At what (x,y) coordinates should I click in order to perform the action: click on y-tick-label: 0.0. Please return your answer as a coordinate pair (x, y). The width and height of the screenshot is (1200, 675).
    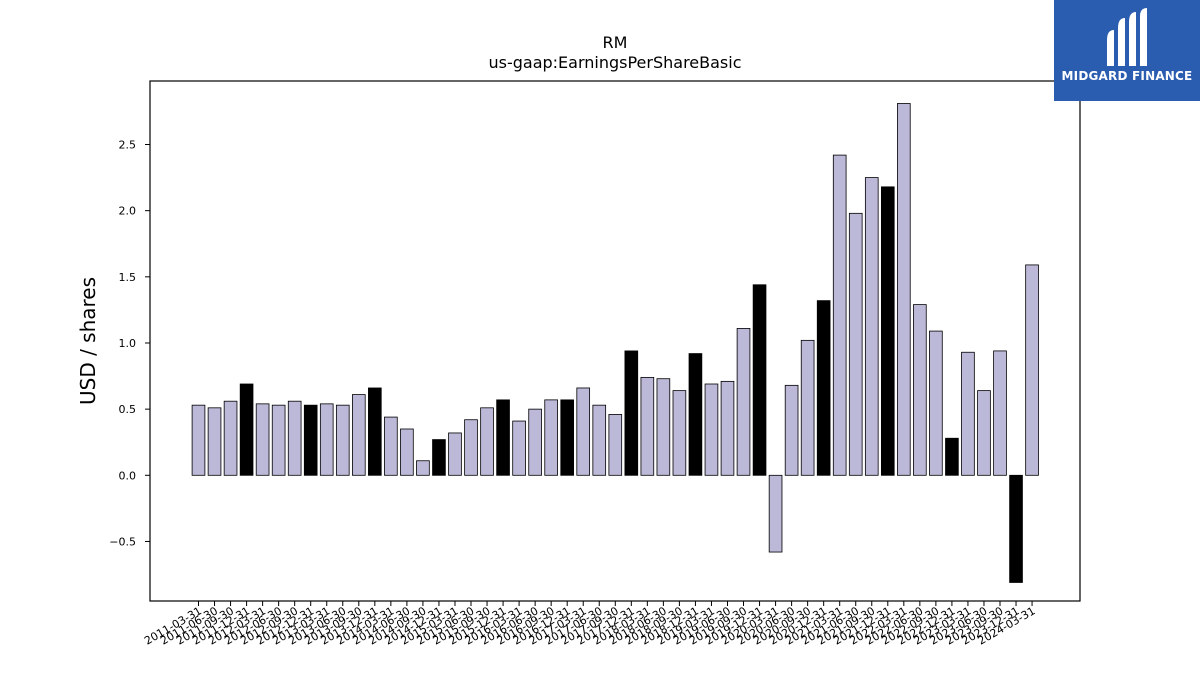
    Looking at the image, I should click on (128, 475).